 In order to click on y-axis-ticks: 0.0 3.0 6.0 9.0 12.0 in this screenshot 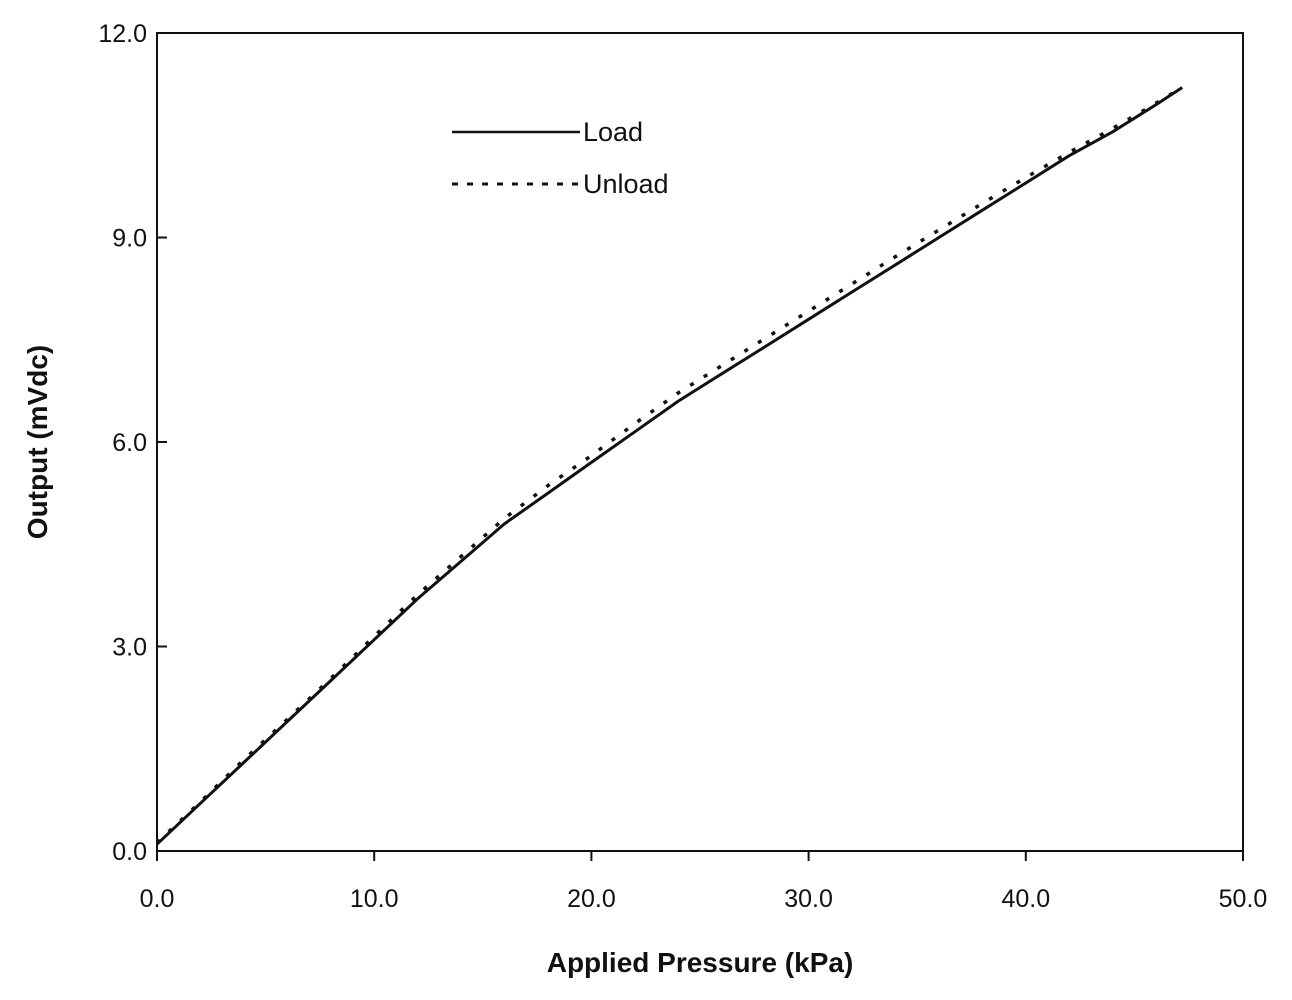, I will do `click(132, 443)`.